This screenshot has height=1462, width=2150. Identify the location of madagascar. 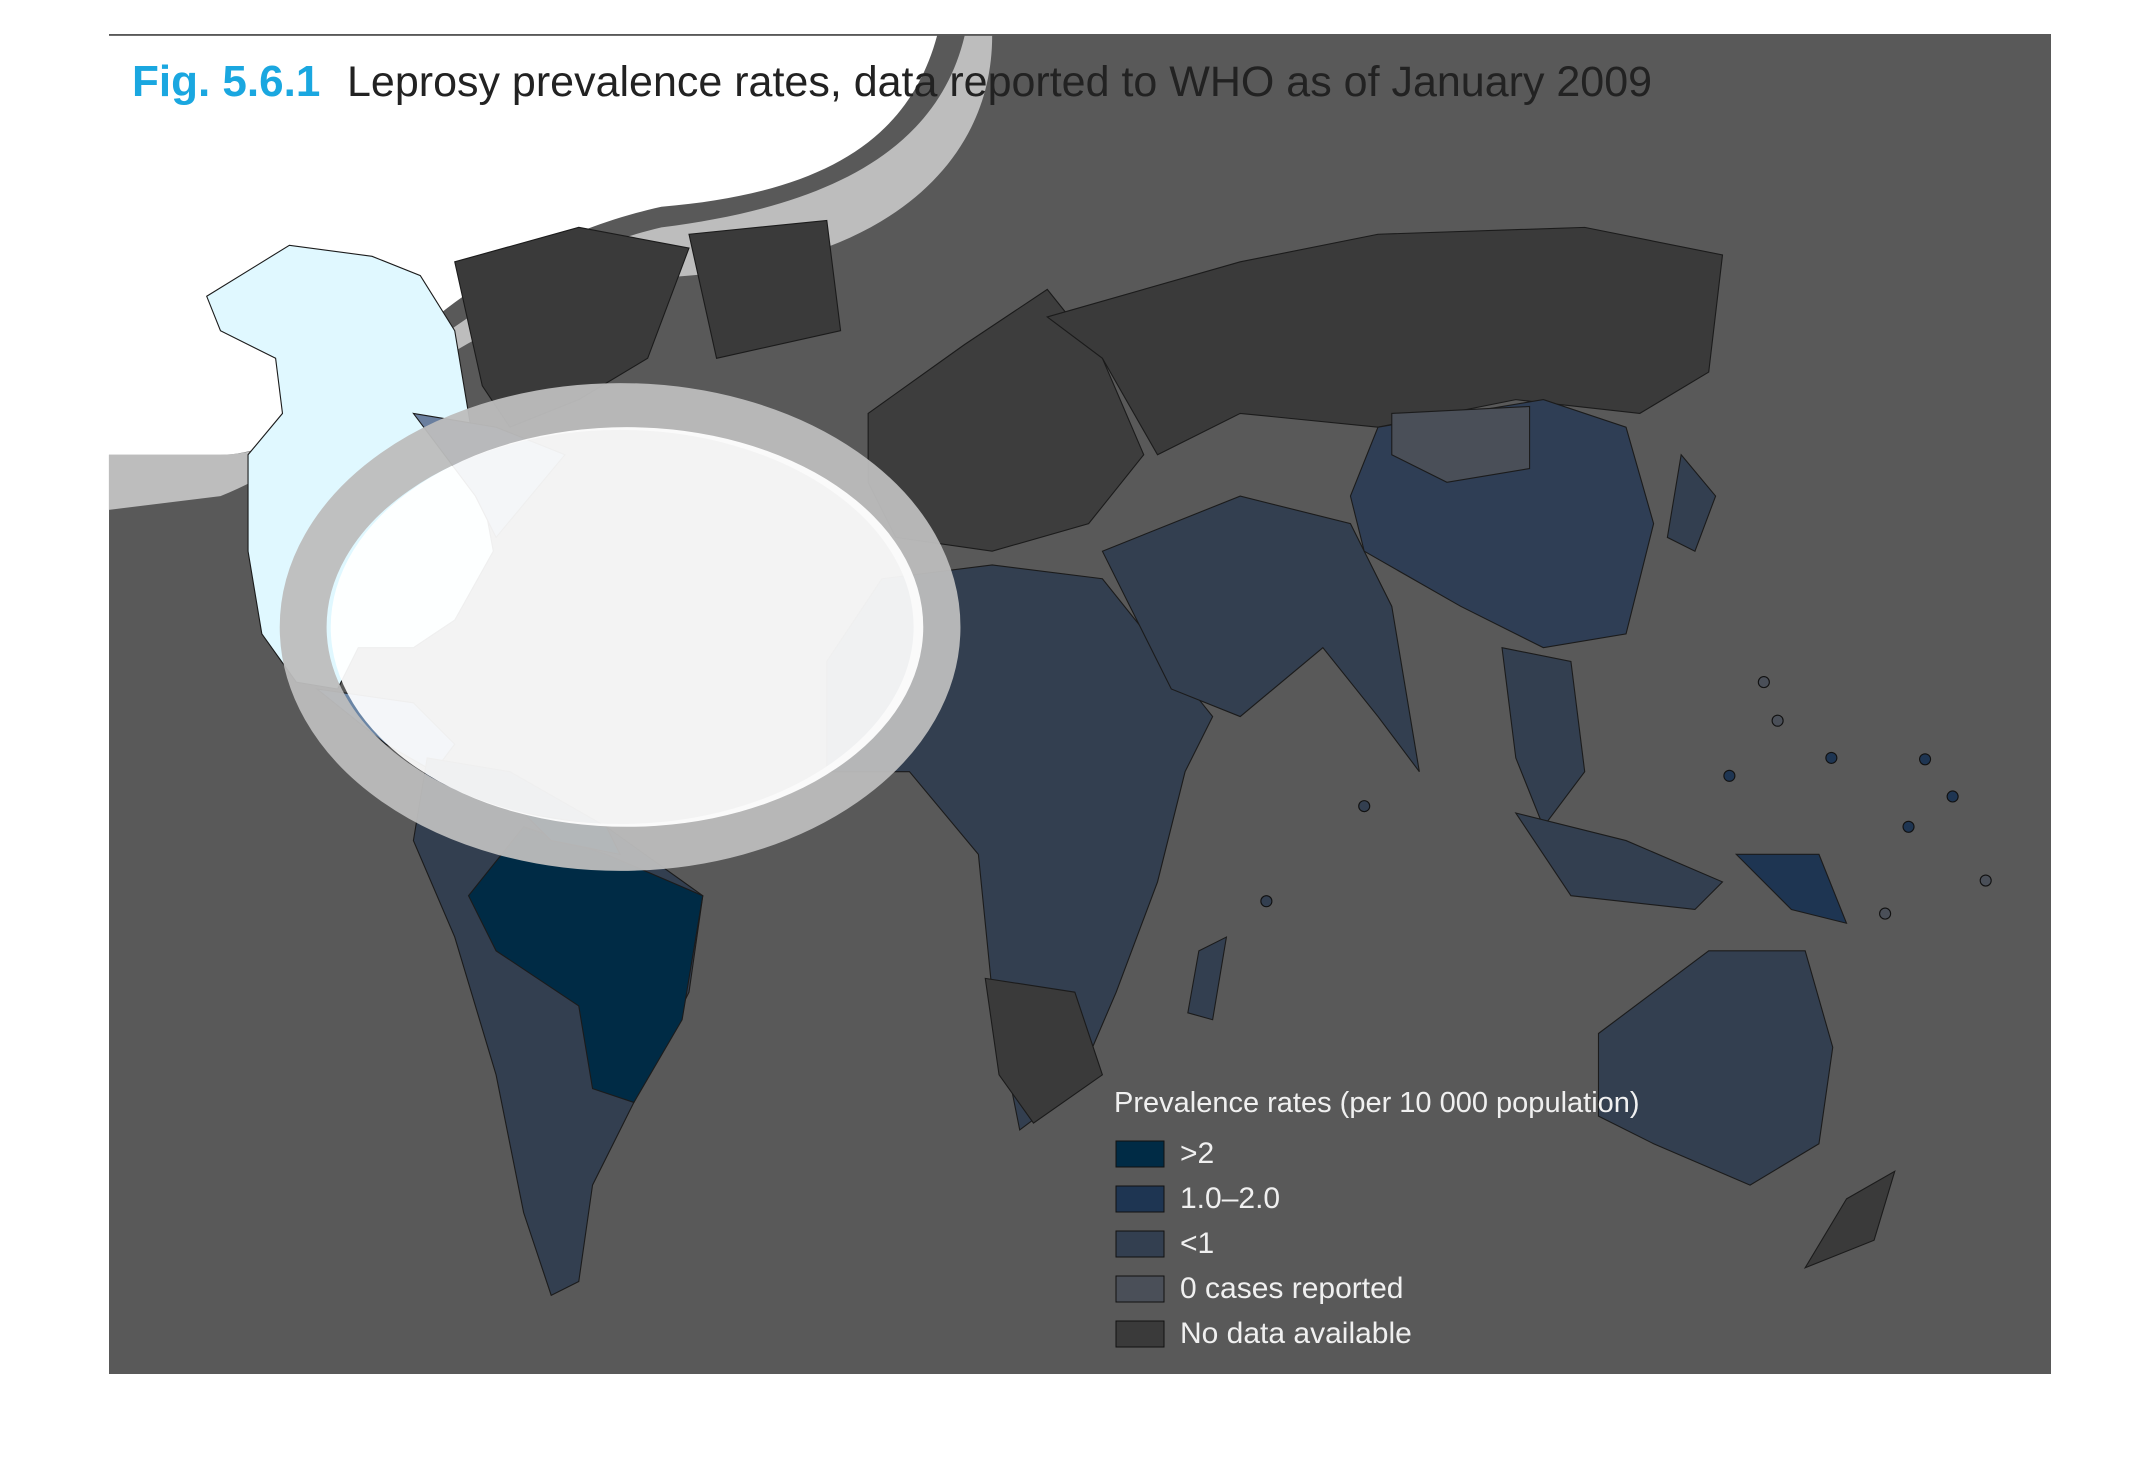
(1207, 978).